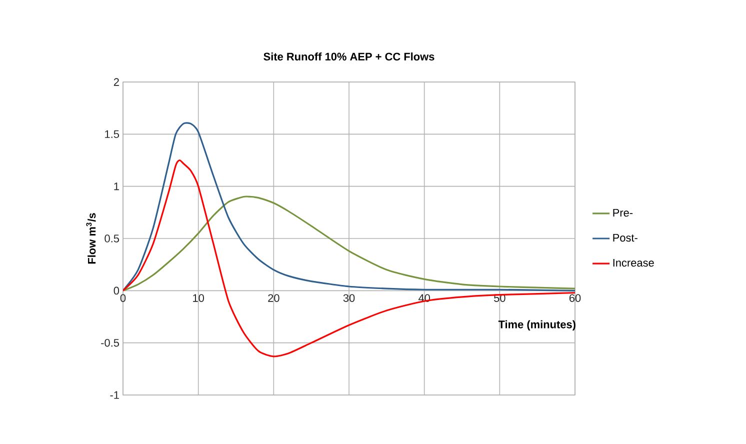  Describe the element at coordinates (117, 290) in the screenshot. I see `y-tick-label: 0` at that location.